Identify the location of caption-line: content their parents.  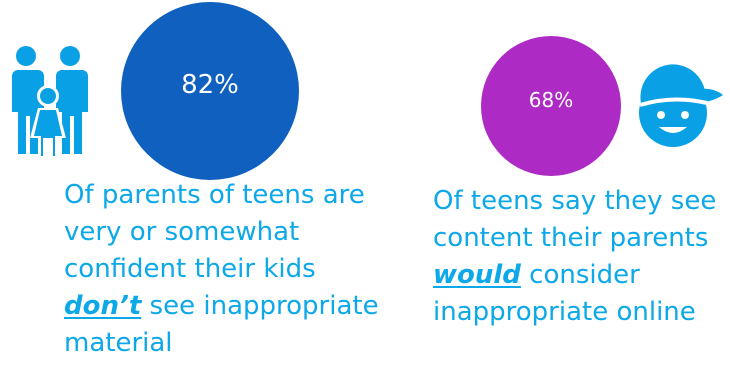
(571, 238).